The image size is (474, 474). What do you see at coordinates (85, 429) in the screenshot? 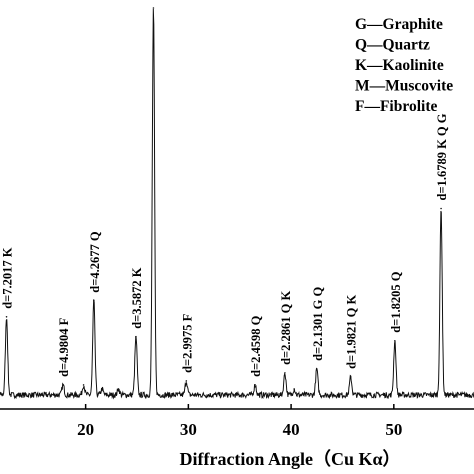
I see `x-tick-label: 20` at bounding box center [85, 429].